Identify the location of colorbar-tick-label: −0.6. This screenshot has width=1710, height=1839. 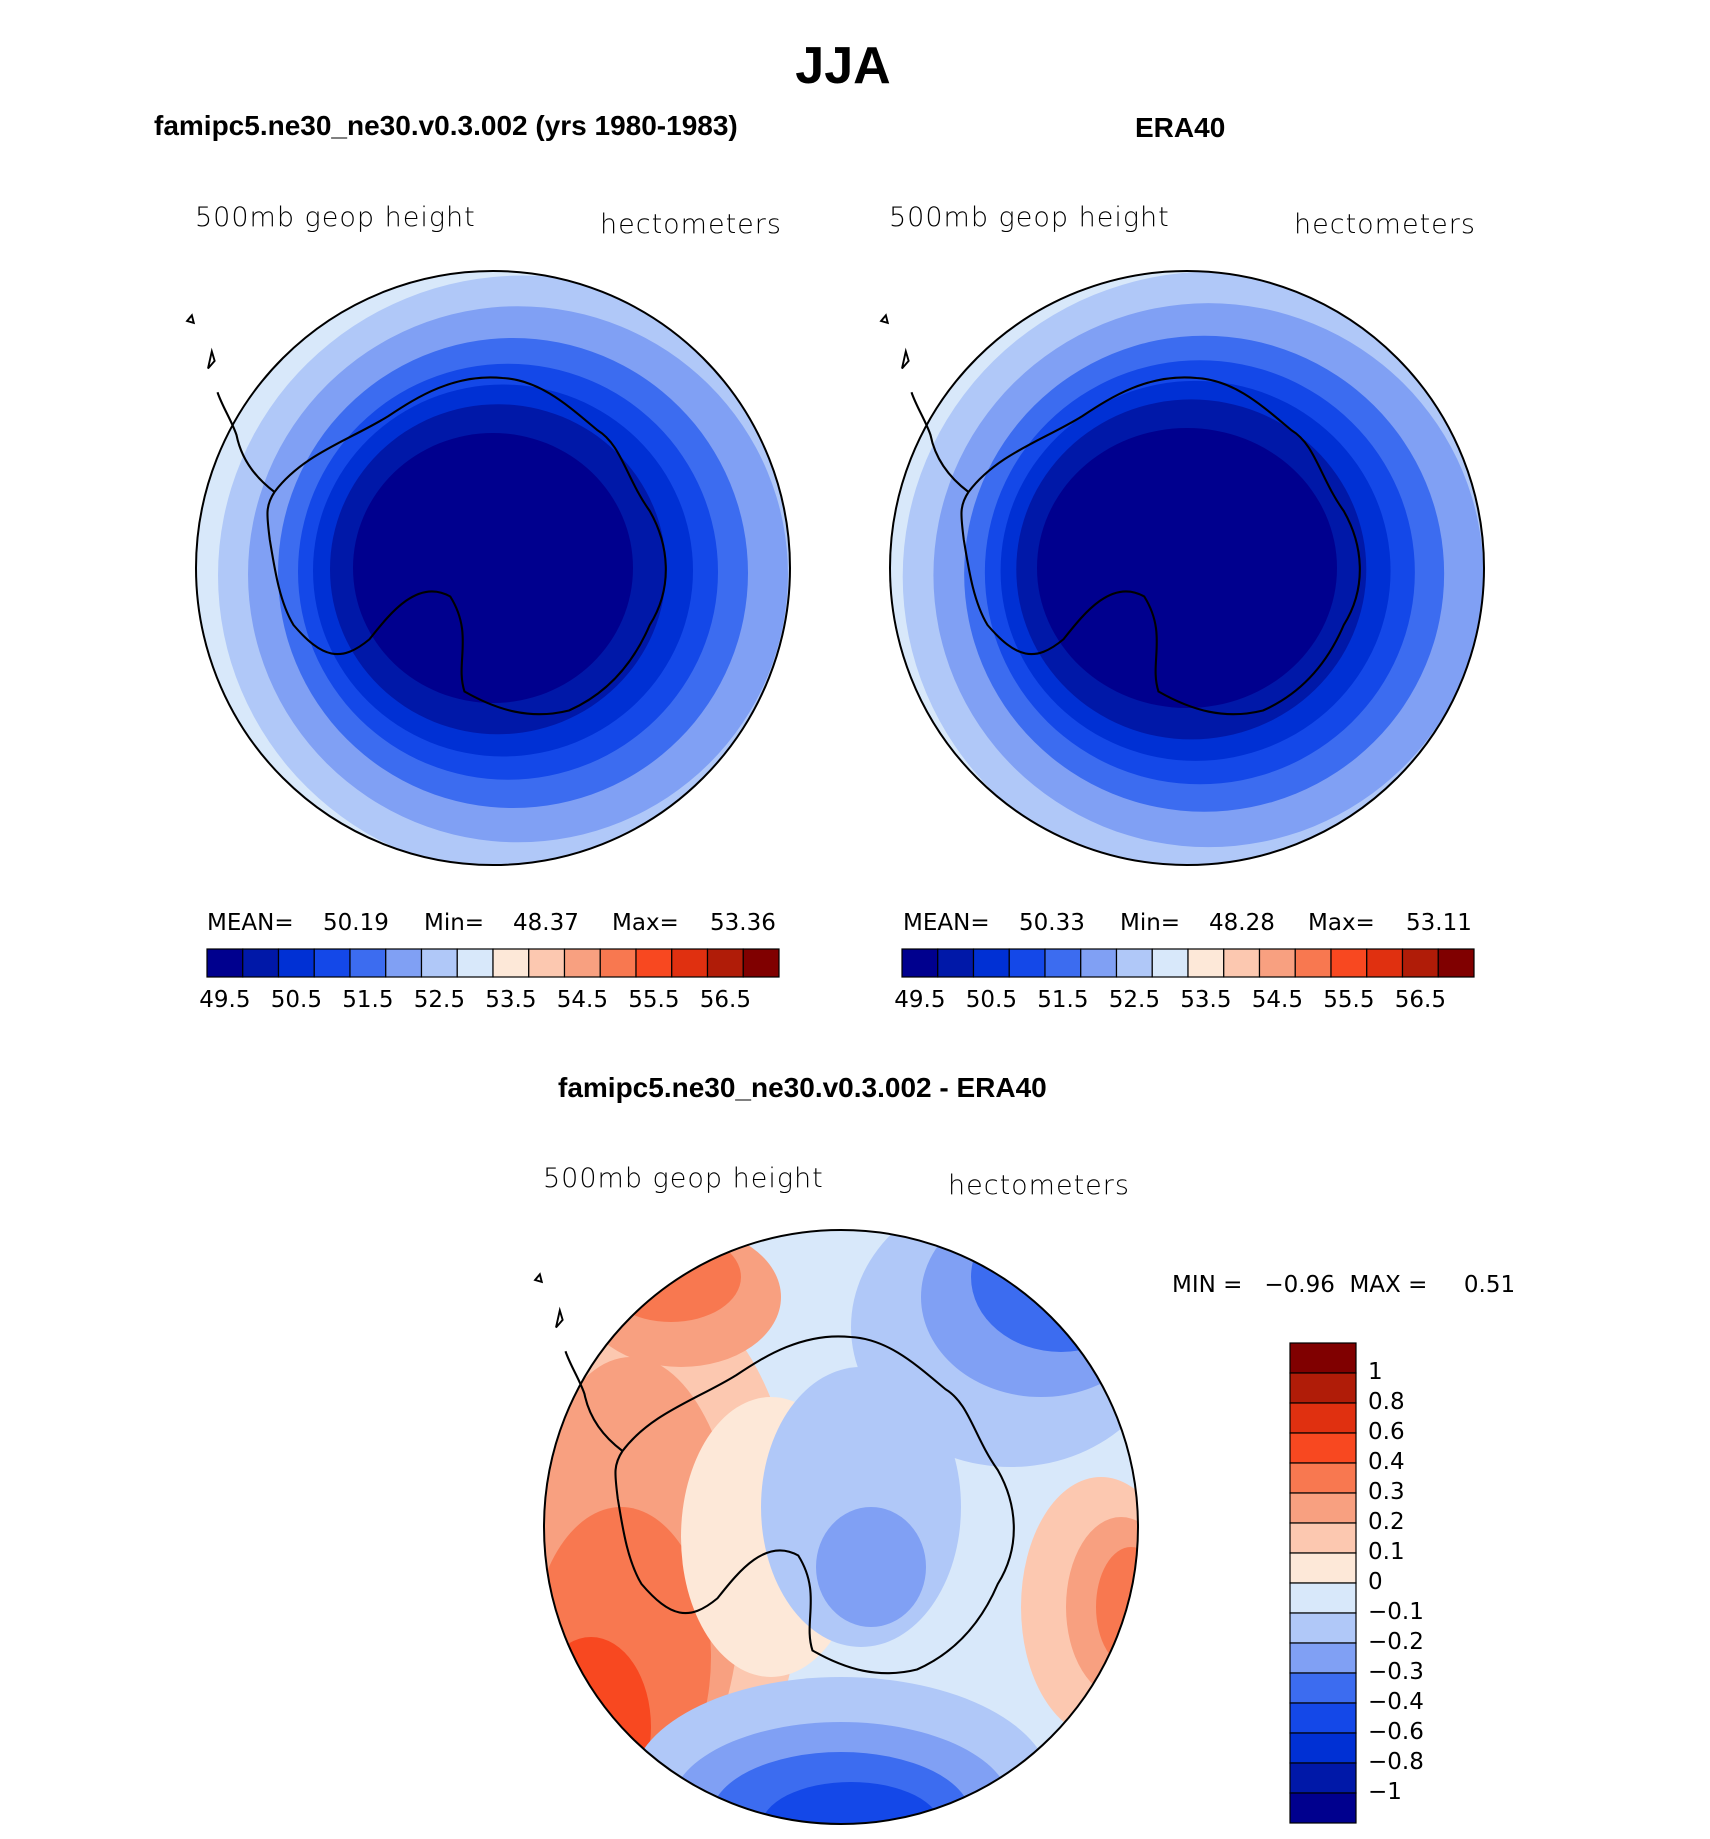
(1396, 1732).